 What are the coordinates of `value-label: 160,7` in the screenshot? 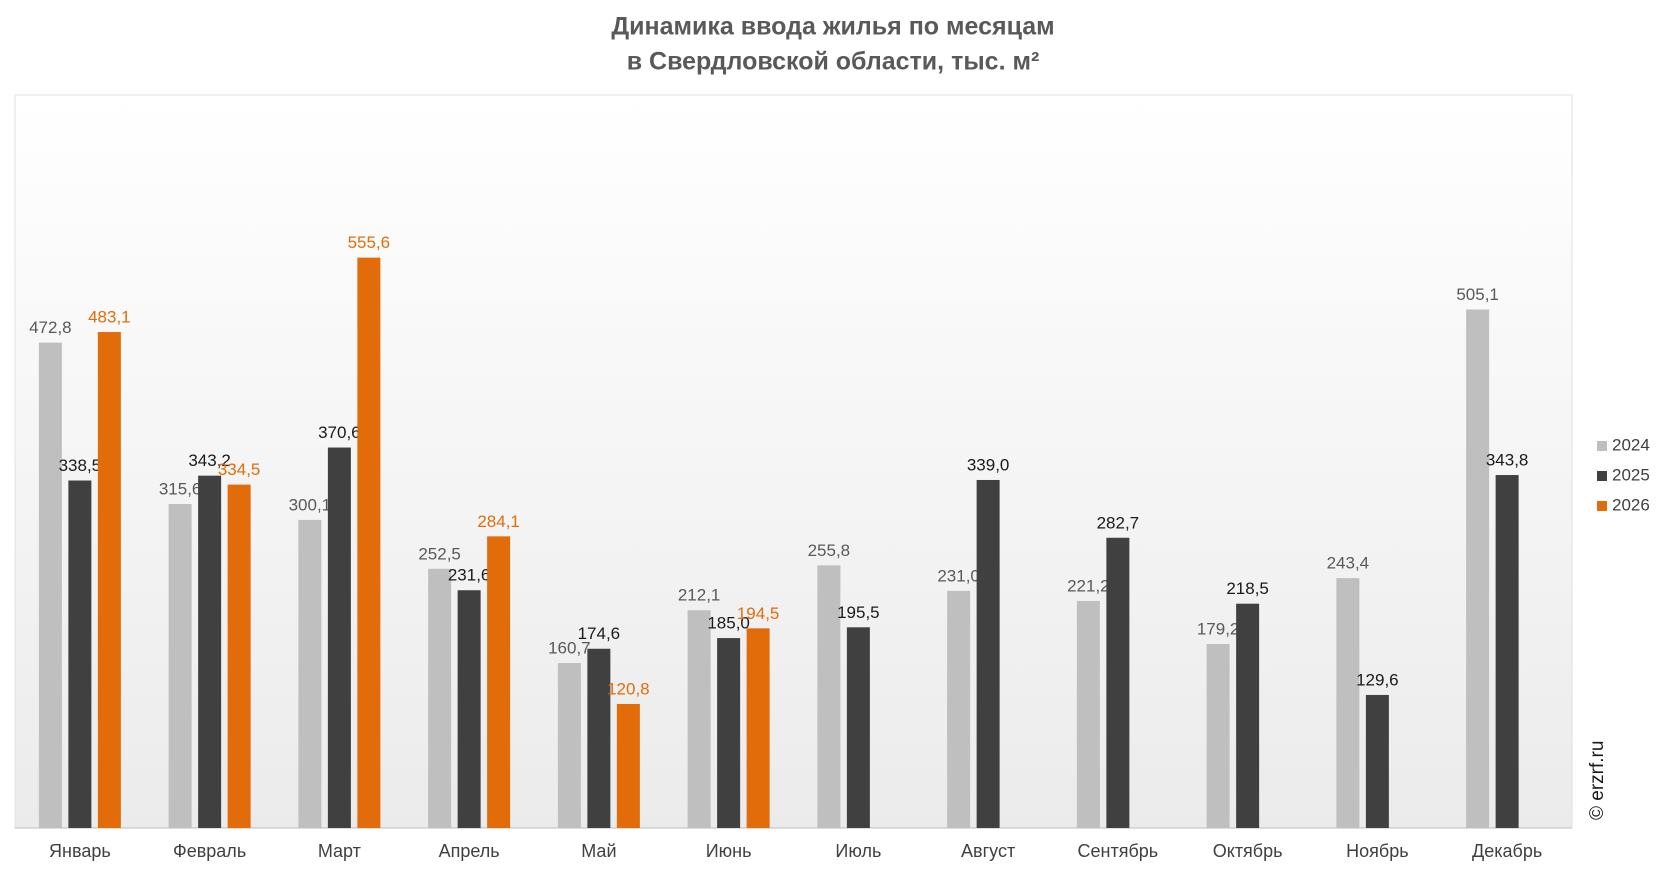 It's located at (569, 648).